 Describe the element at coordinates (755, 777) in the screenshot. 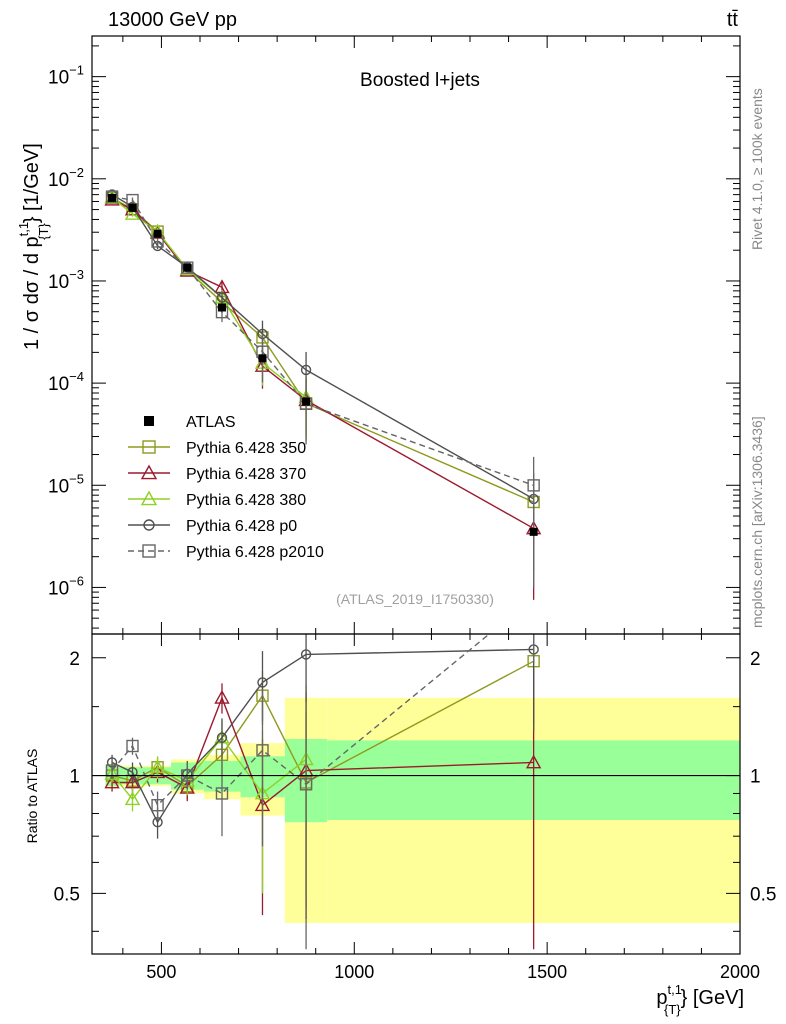

I see `ratio-tick-label-right: 1` at that location.